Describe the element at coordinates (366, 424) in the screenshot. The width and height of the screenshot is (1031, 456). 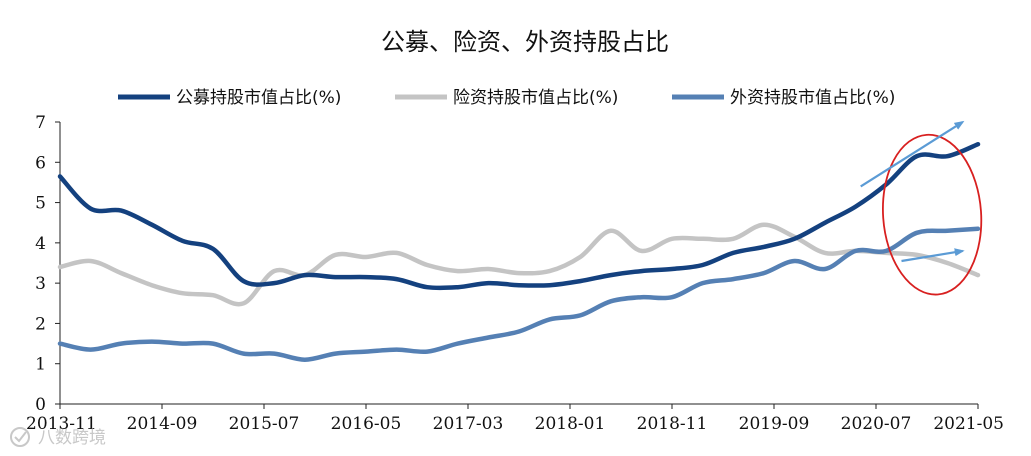
I see `x-tick-label: 2016-05` at that location.